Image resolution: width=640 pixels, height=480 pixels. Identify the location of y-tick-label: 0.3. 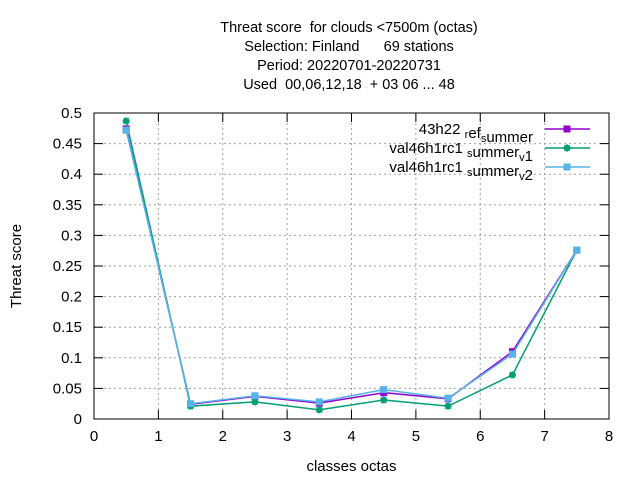
(71, 235).